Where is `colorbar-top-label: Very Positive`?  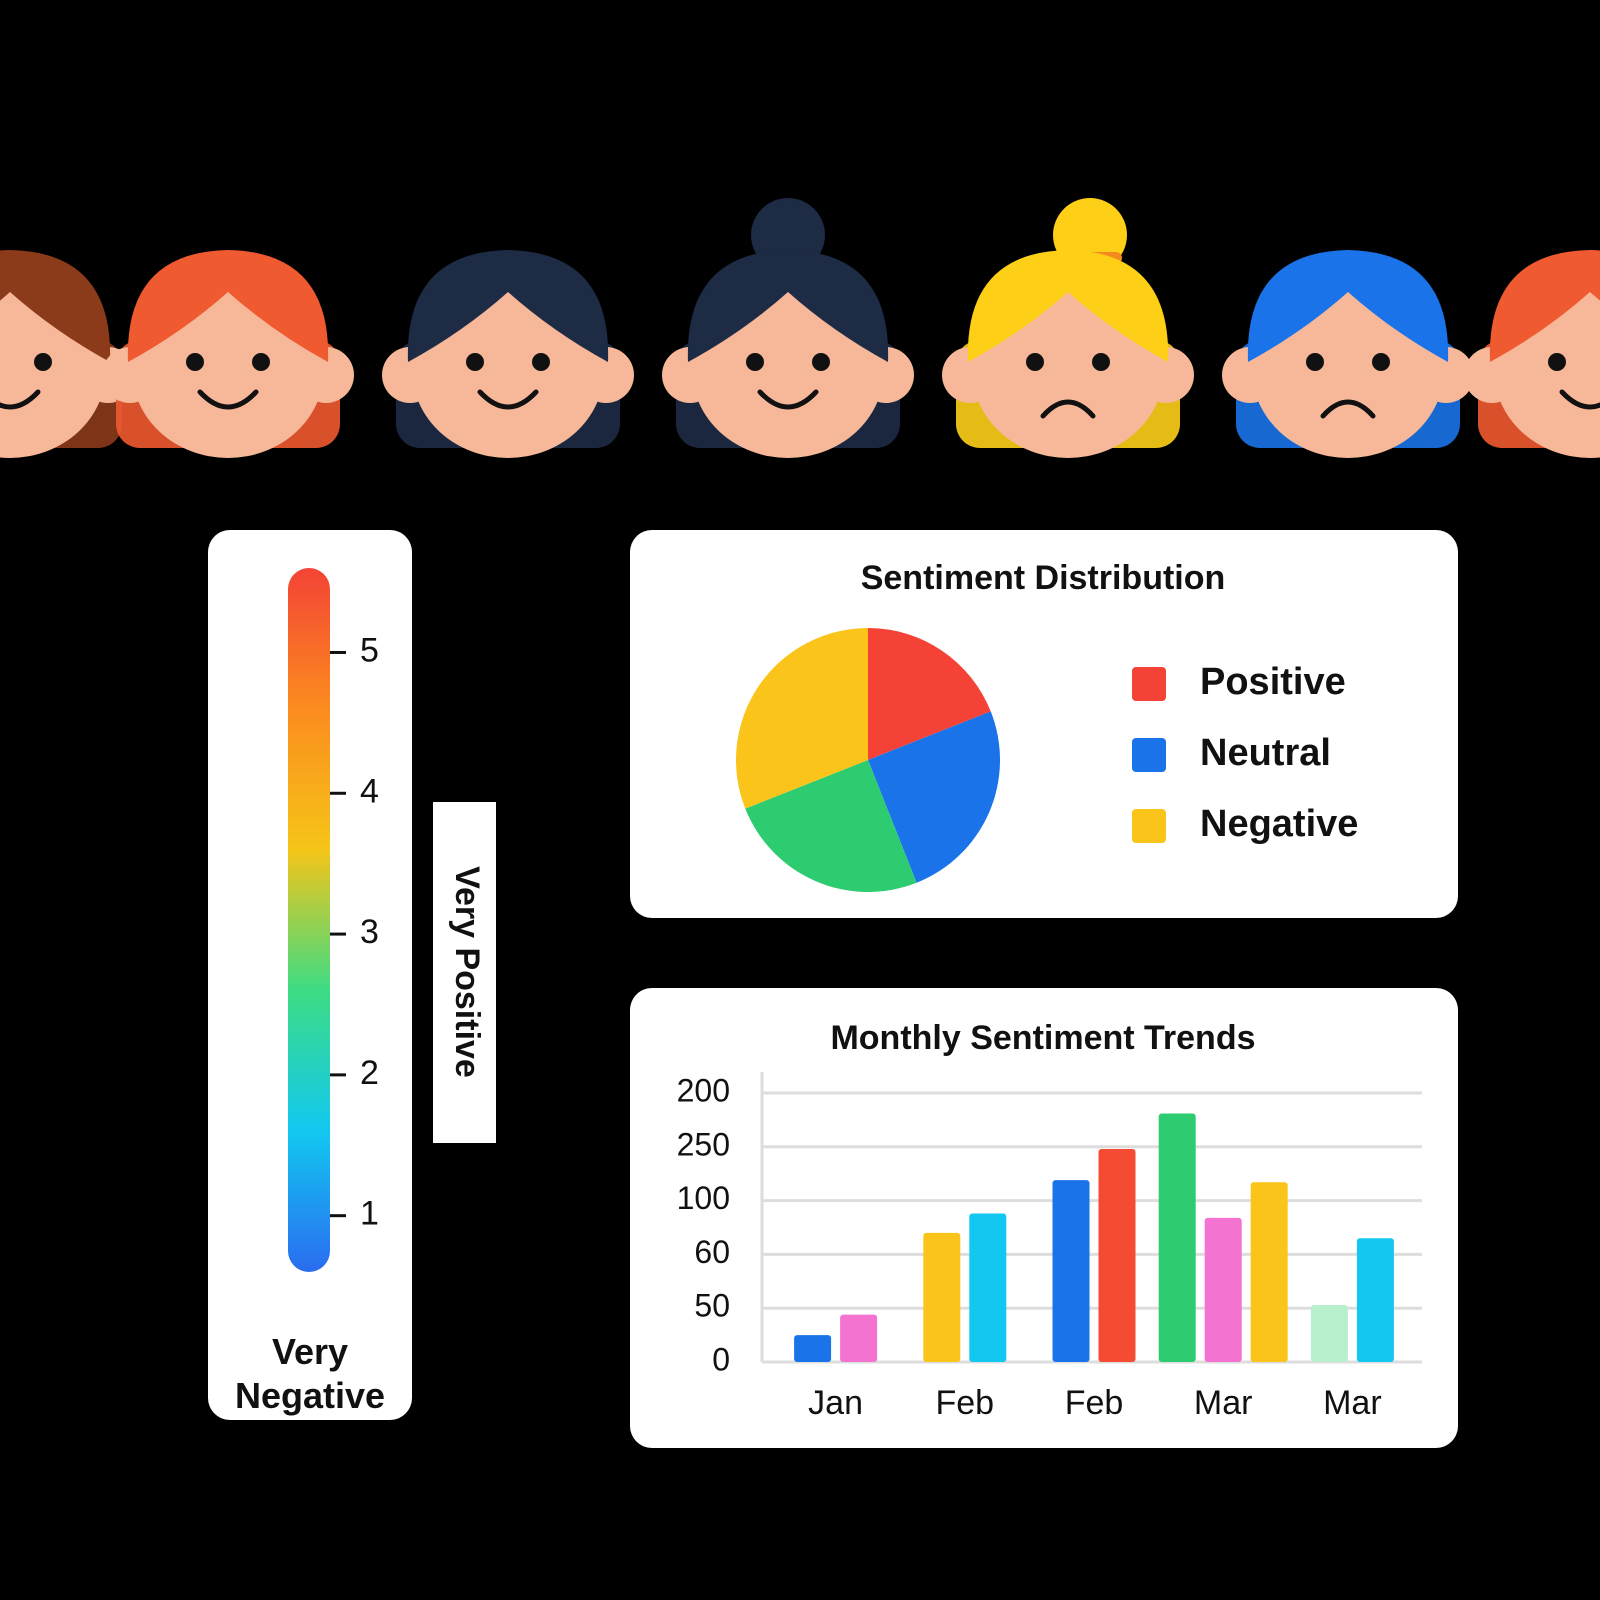
colorbar-top-label: Very Positive is located at coordinates (467, 972).